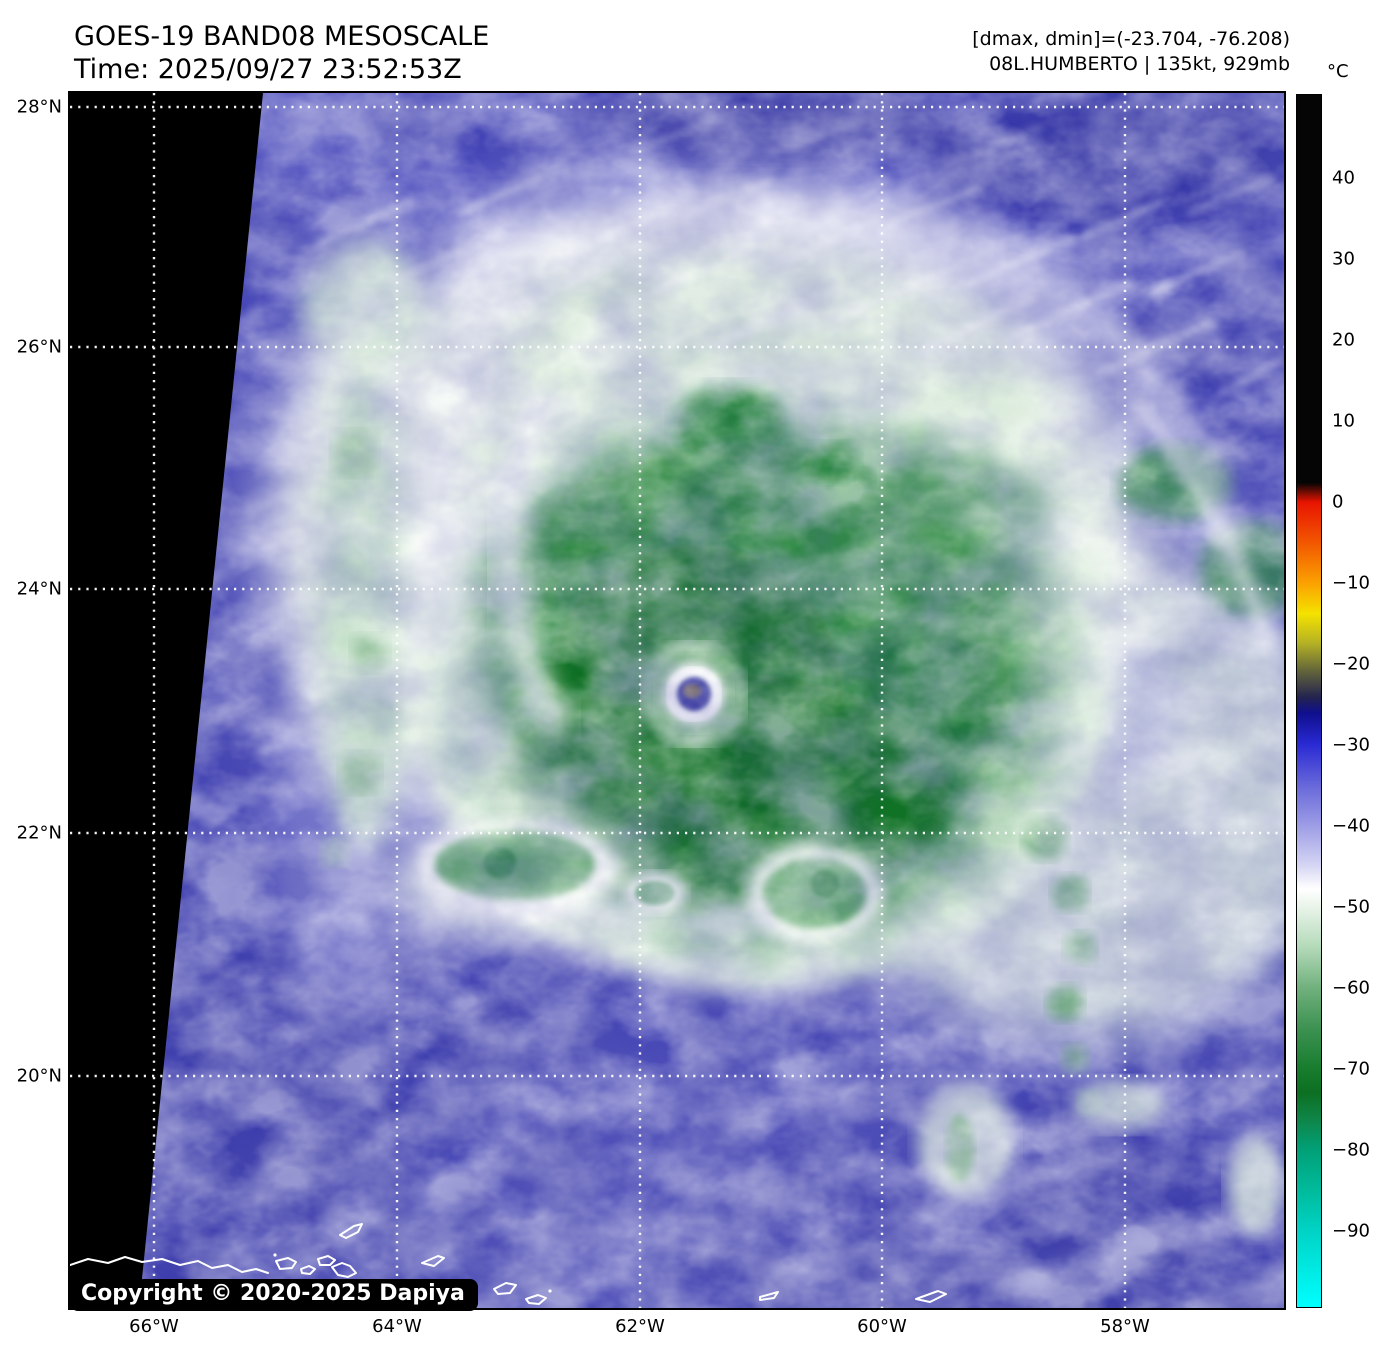  I want to click on lon-tick-label: 66°W, so click(154, 1326).